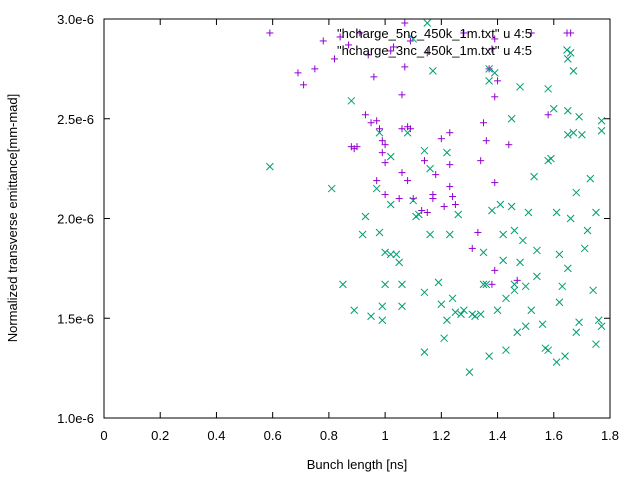  I want to click on x-tick-label: 0.2, so click(160, 435).